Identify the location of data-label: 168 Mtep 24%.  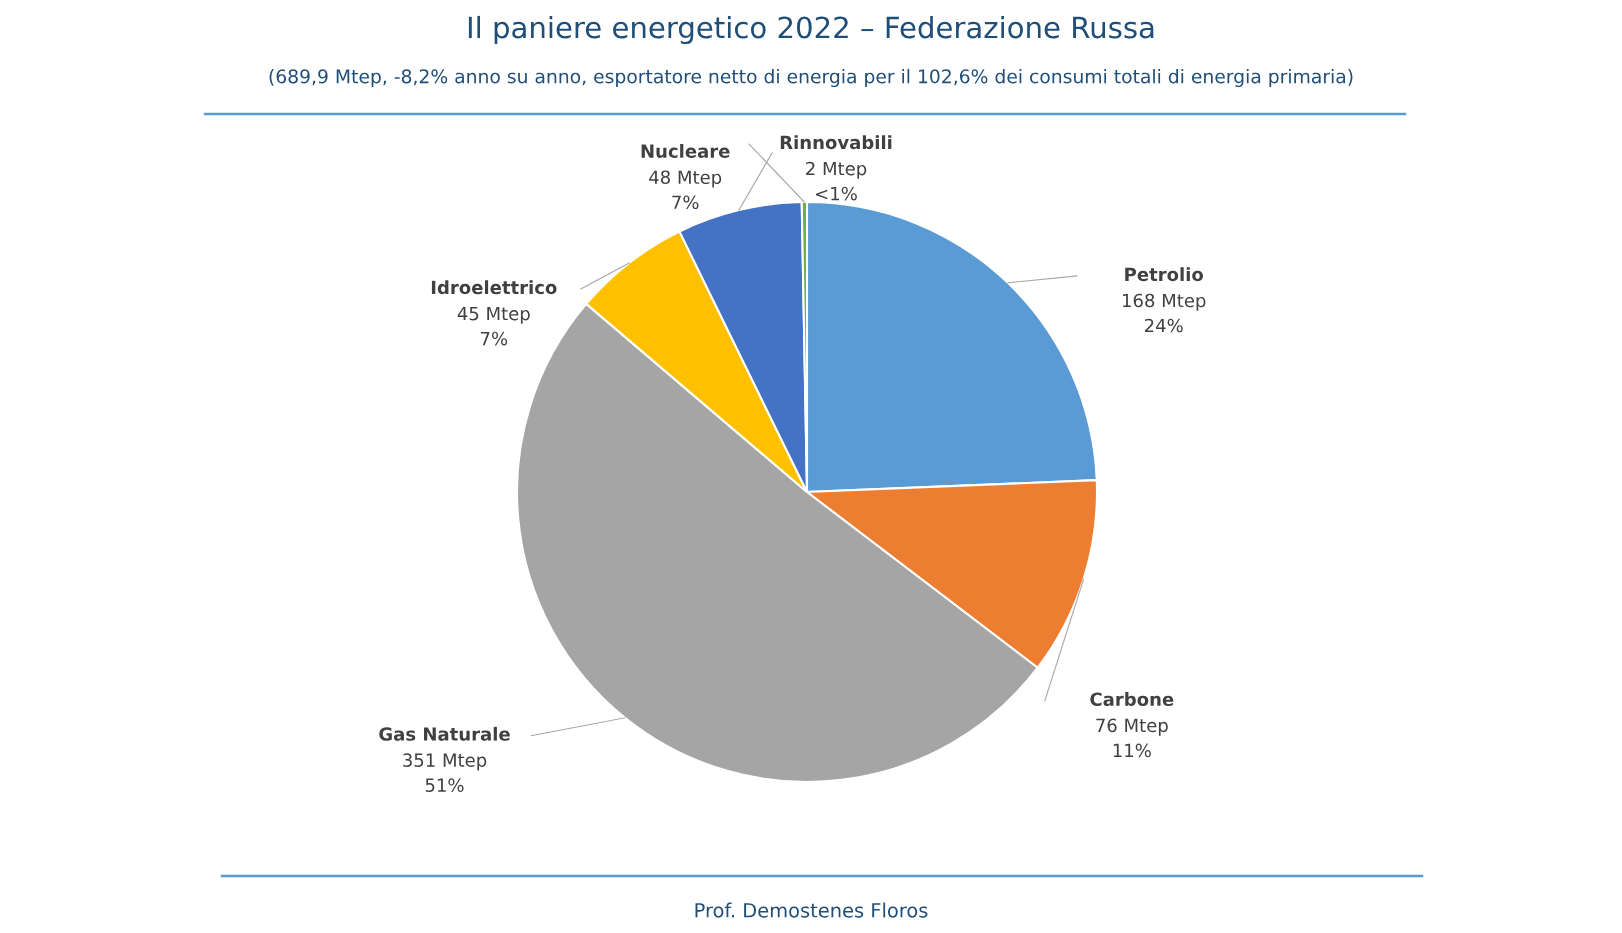
(1164, 313).